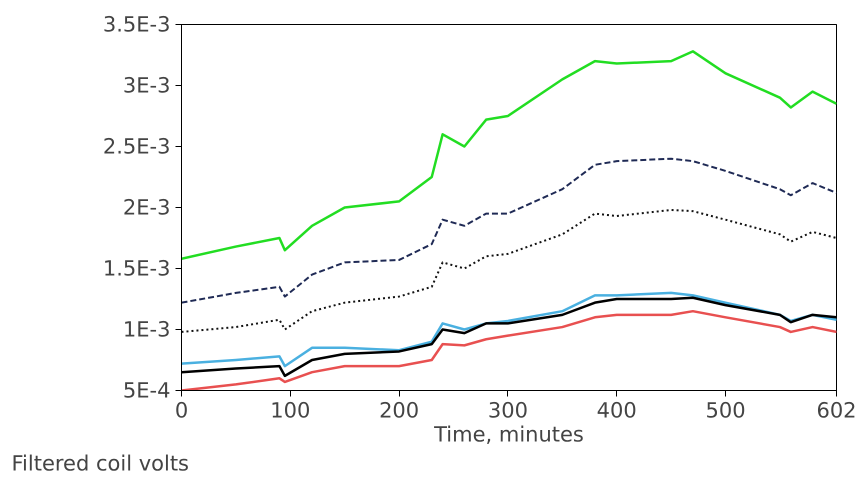  What do you see at coordinates (136, 268) in the screenshot?
I see `y-tick-label: 1.5E-3` at bounding box center [136, 268].